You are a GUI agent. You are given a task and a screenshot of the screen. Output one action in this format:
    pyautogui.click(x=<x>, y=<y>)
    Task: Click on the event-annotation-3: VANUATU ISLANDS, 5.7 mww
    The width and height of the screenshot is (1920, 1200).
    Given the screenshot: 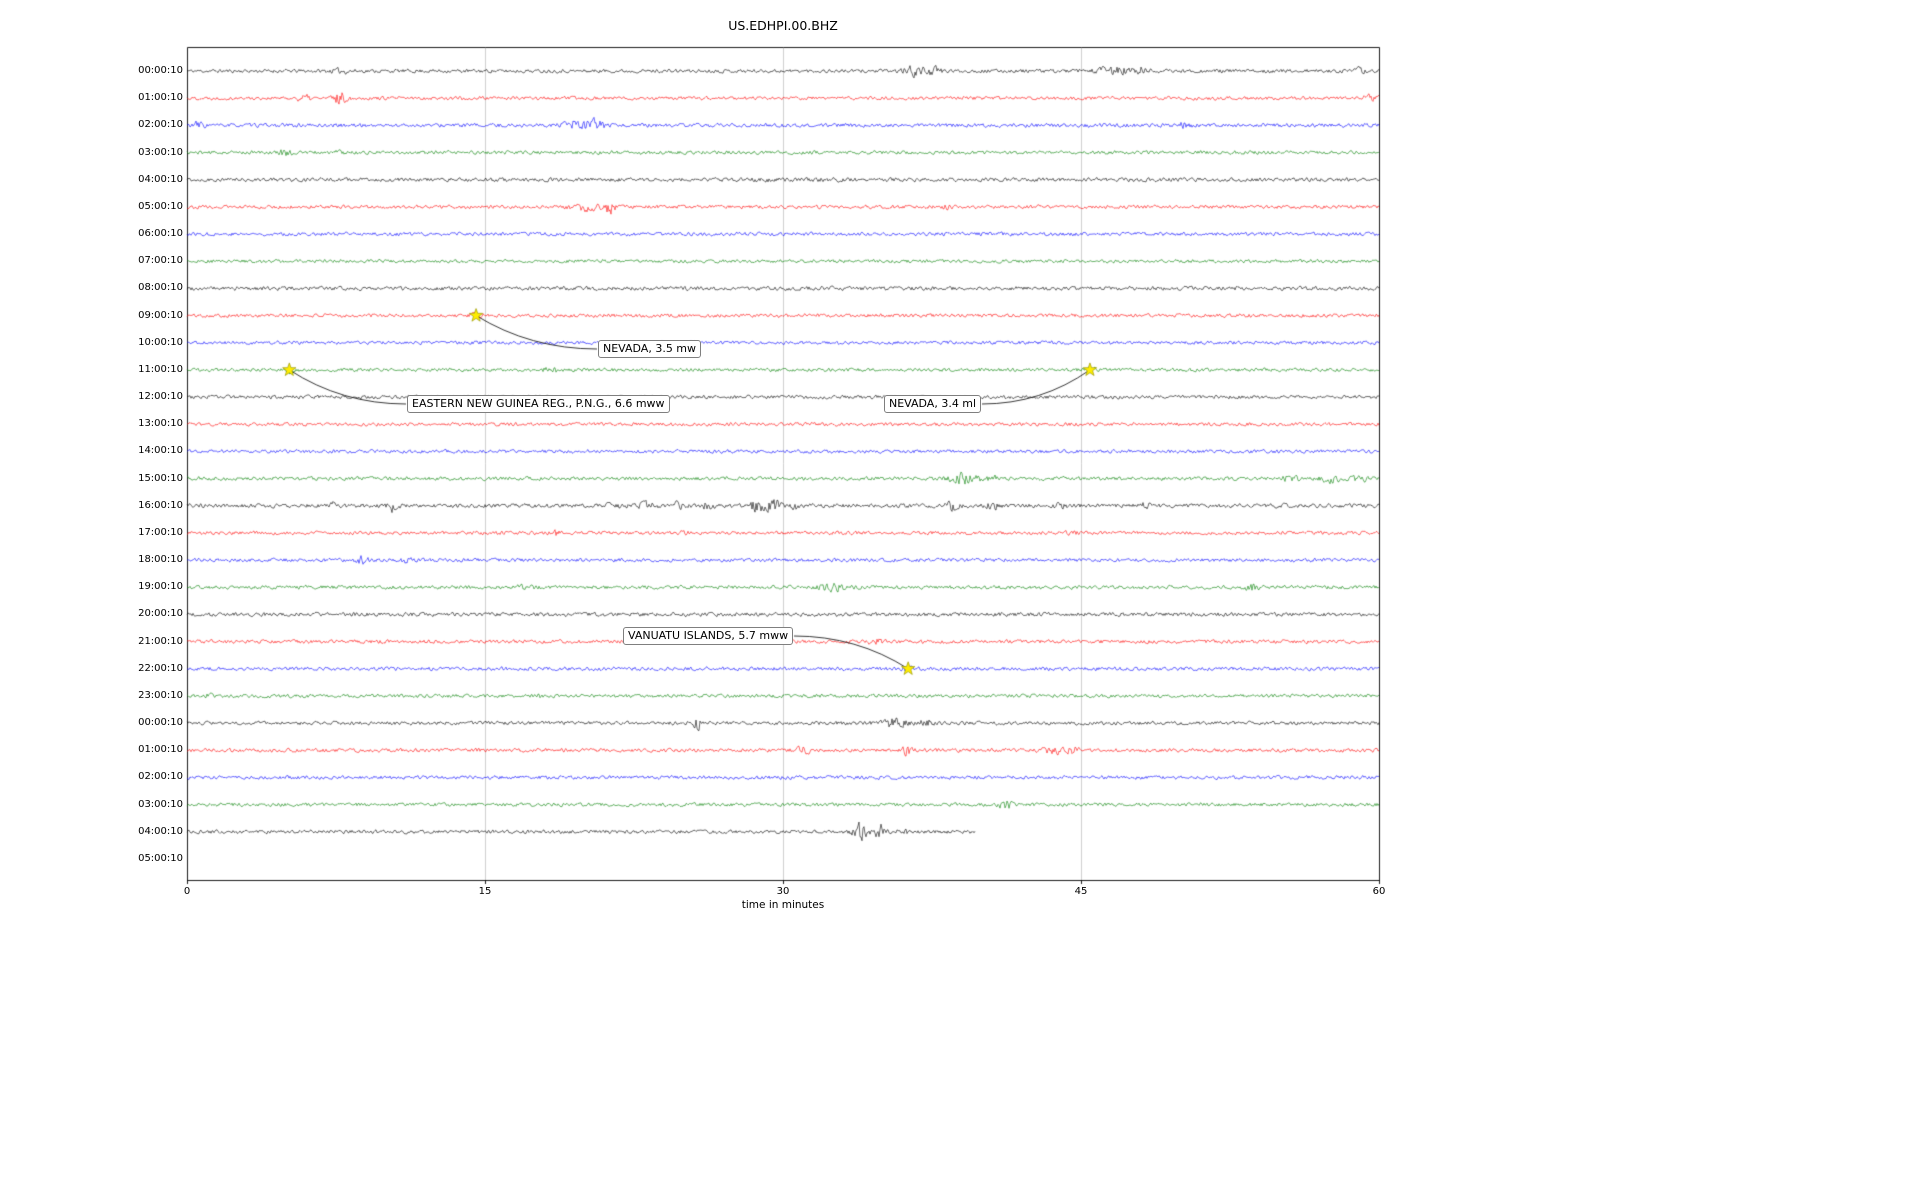 What is the action you would take?
    pyautogui.click(x=708, y=636)
    